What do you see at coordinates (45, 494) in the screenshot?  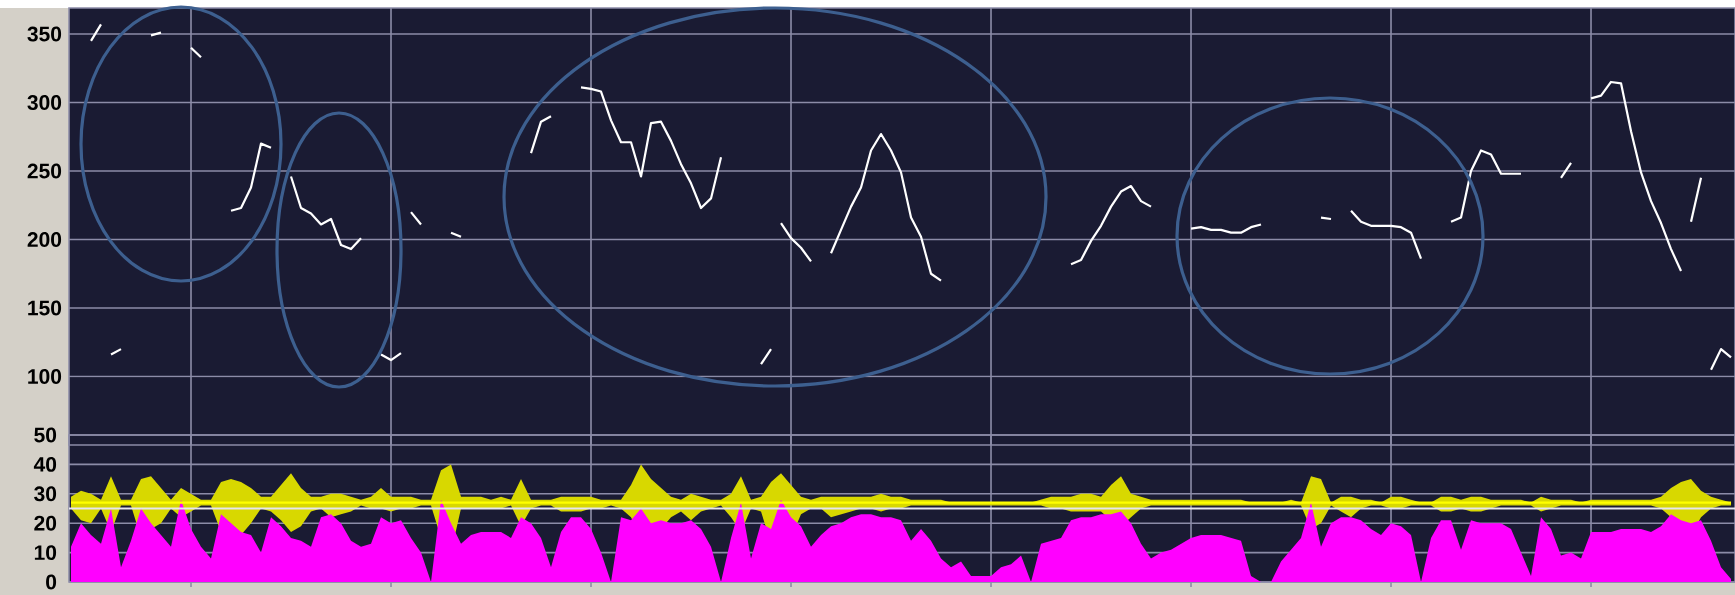 I see `y-tick-label: 30` at bounding box center [45, 494].